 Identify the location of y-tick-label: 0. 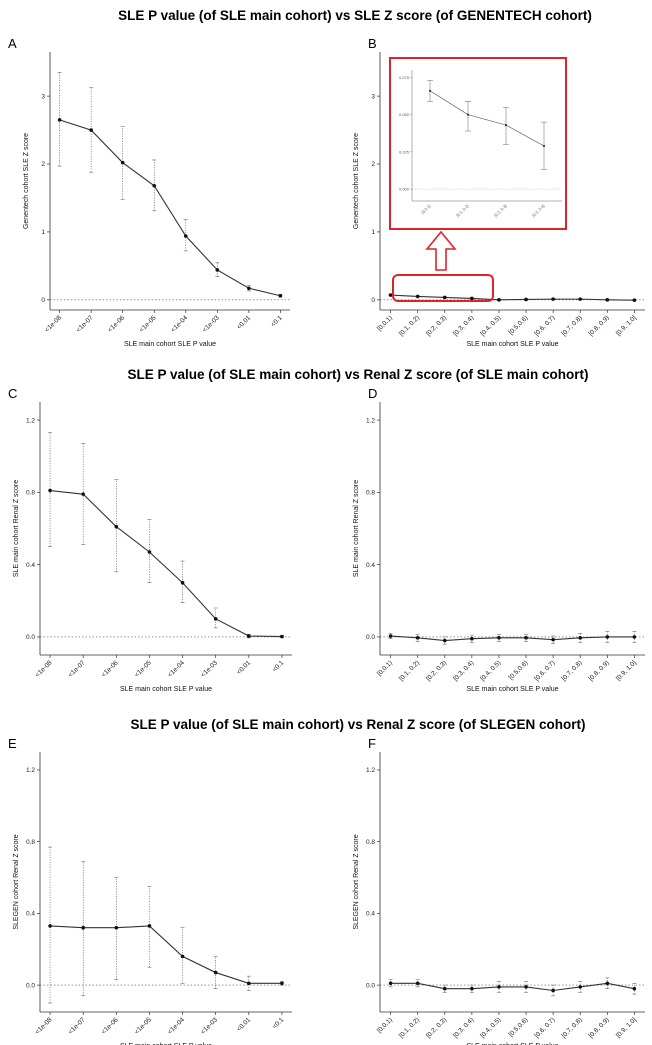
(373, 300).